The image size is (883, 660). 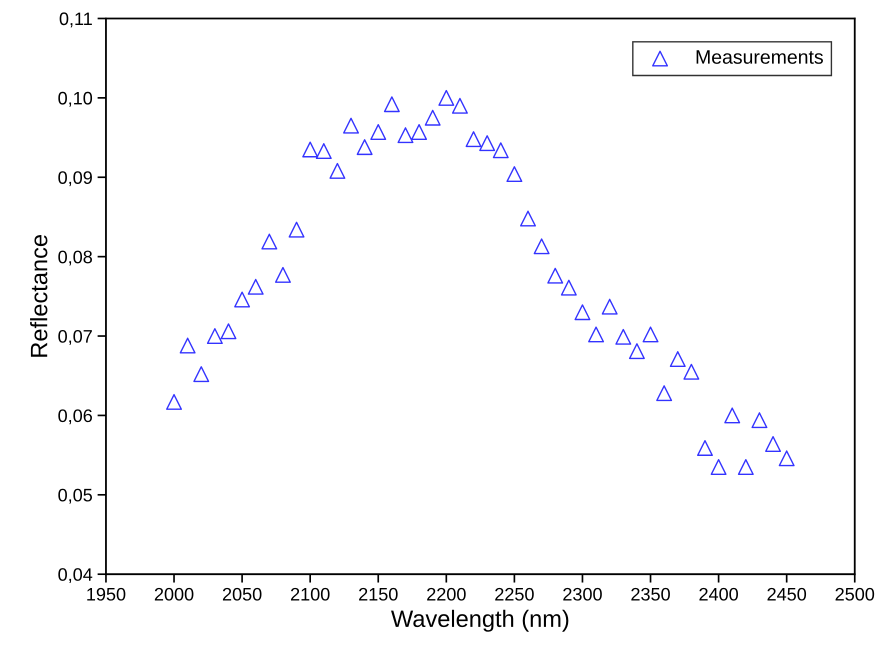 I want to click on y-tick-label: 0,07, so click(x=75, y=337).